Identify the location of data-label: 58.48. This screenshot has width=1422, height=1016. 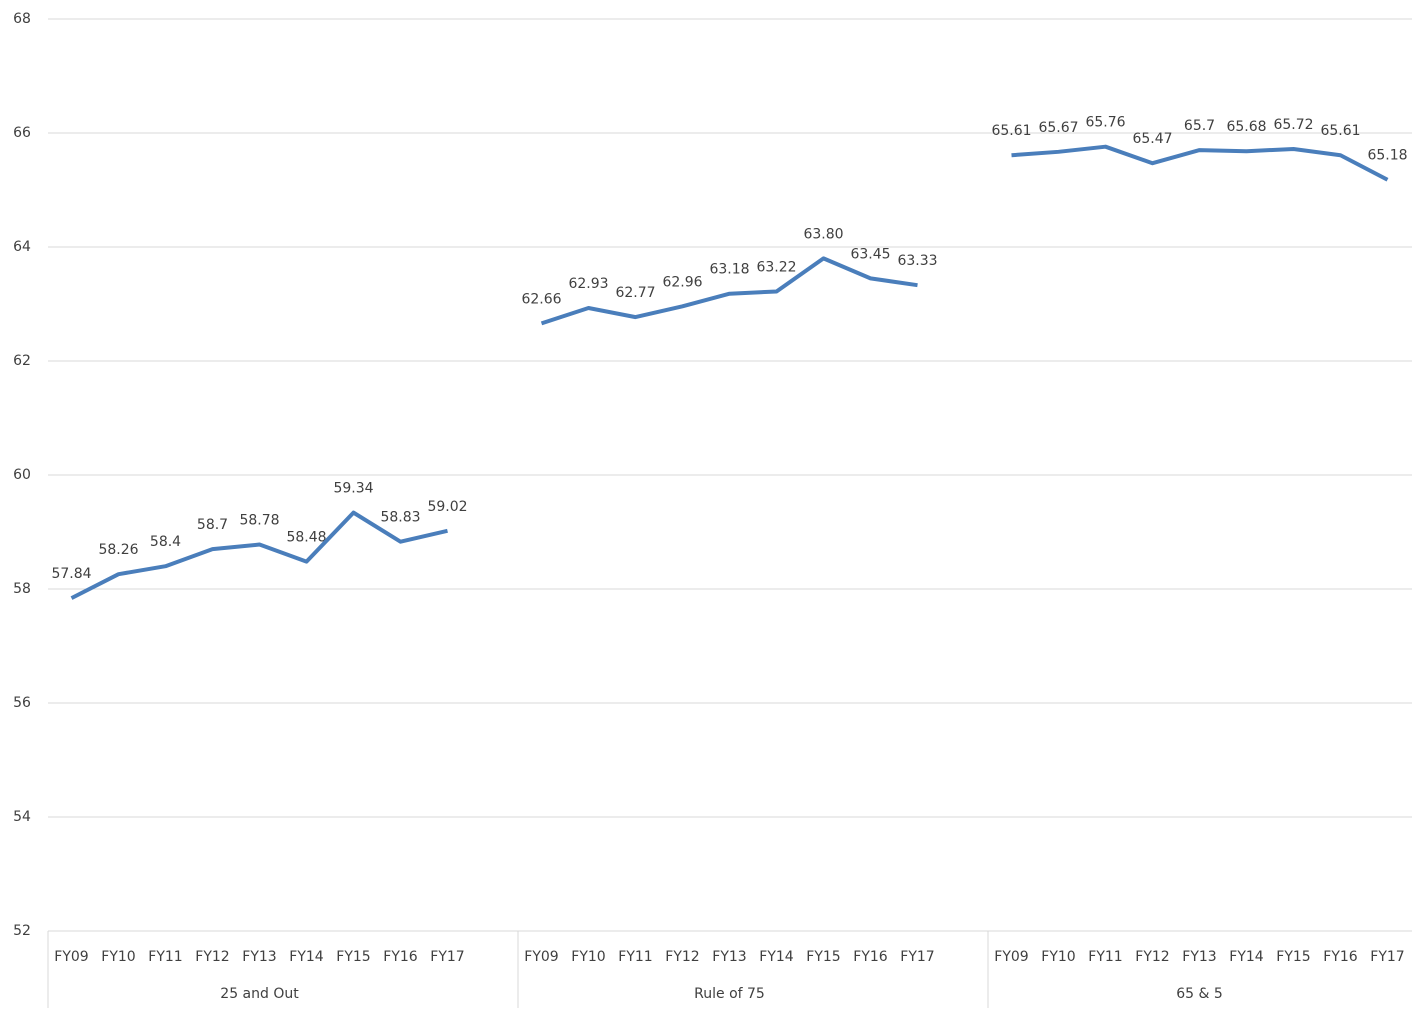
(306, 538).